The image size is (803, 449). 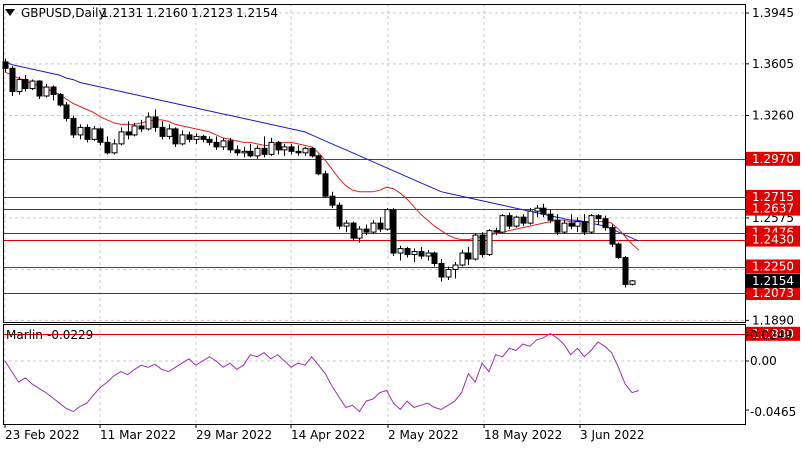 What do you see at coordinates (773, 64) in the screenshot?
I see `price-axis-label: 1.3605` at bounding box center [773, 64].